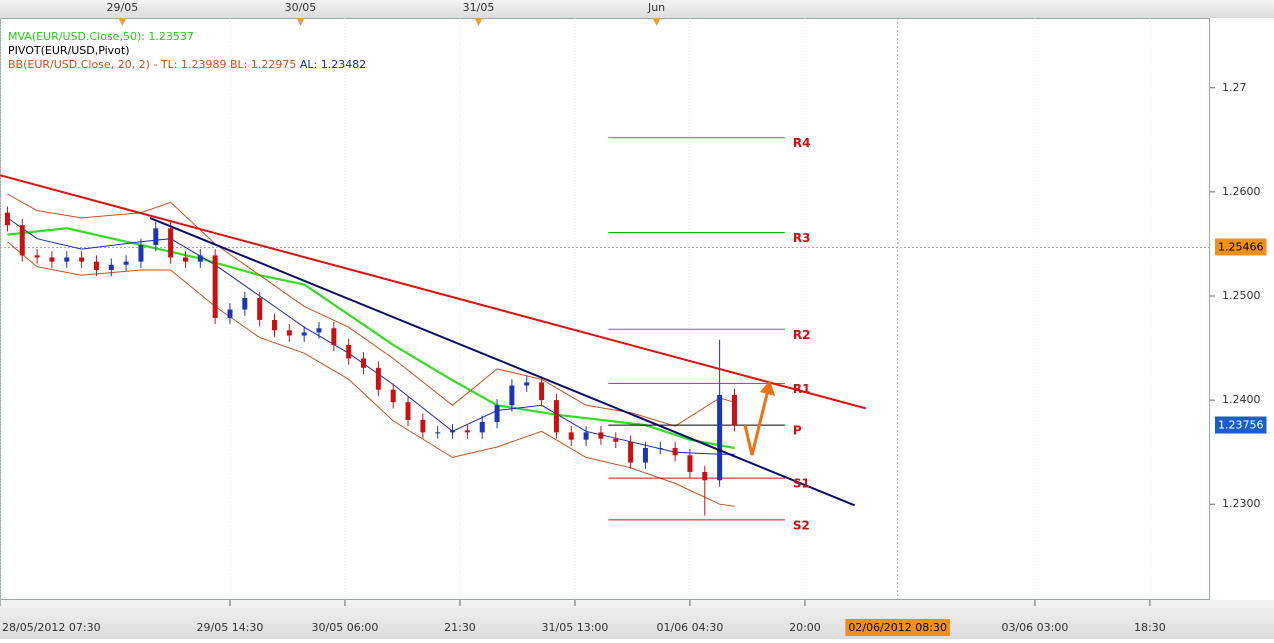 Image resolution: width=1274 pixels, height=643 pixels. What do you see at coordinates (802, 238) in the screenshot?
I see `pivot-label: R3` at bounding box center [802, 238].